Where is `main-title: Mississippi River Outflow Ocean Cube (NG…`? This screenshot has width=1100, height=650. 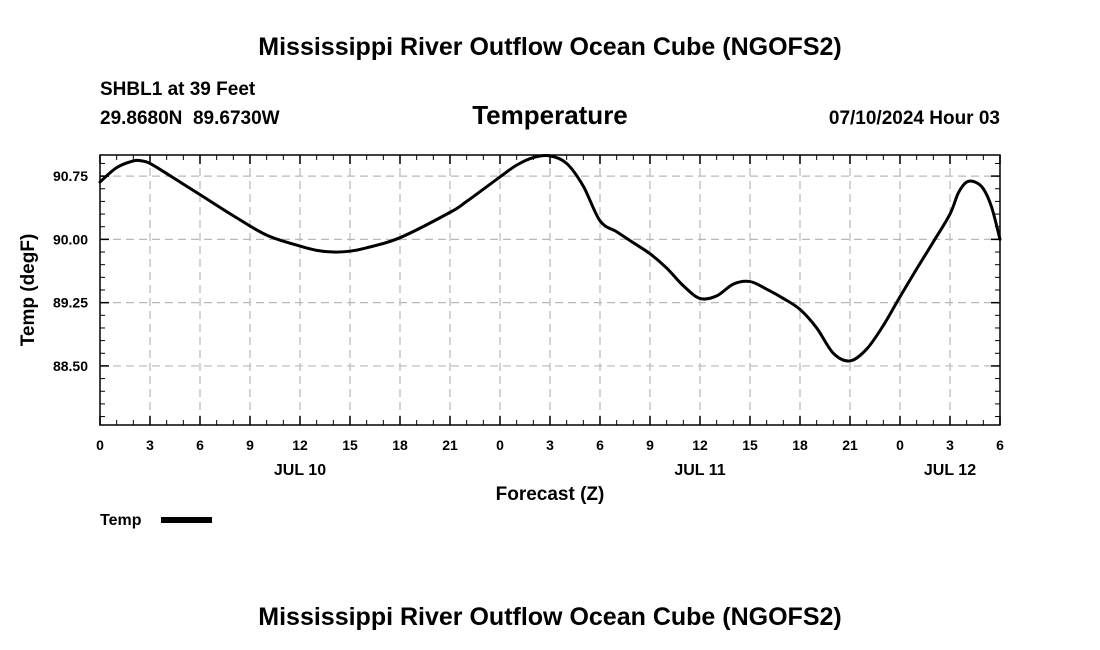 main-title: Mississippi River Outflow Ocean Cube (NG… is located at coordinates (549, 47).